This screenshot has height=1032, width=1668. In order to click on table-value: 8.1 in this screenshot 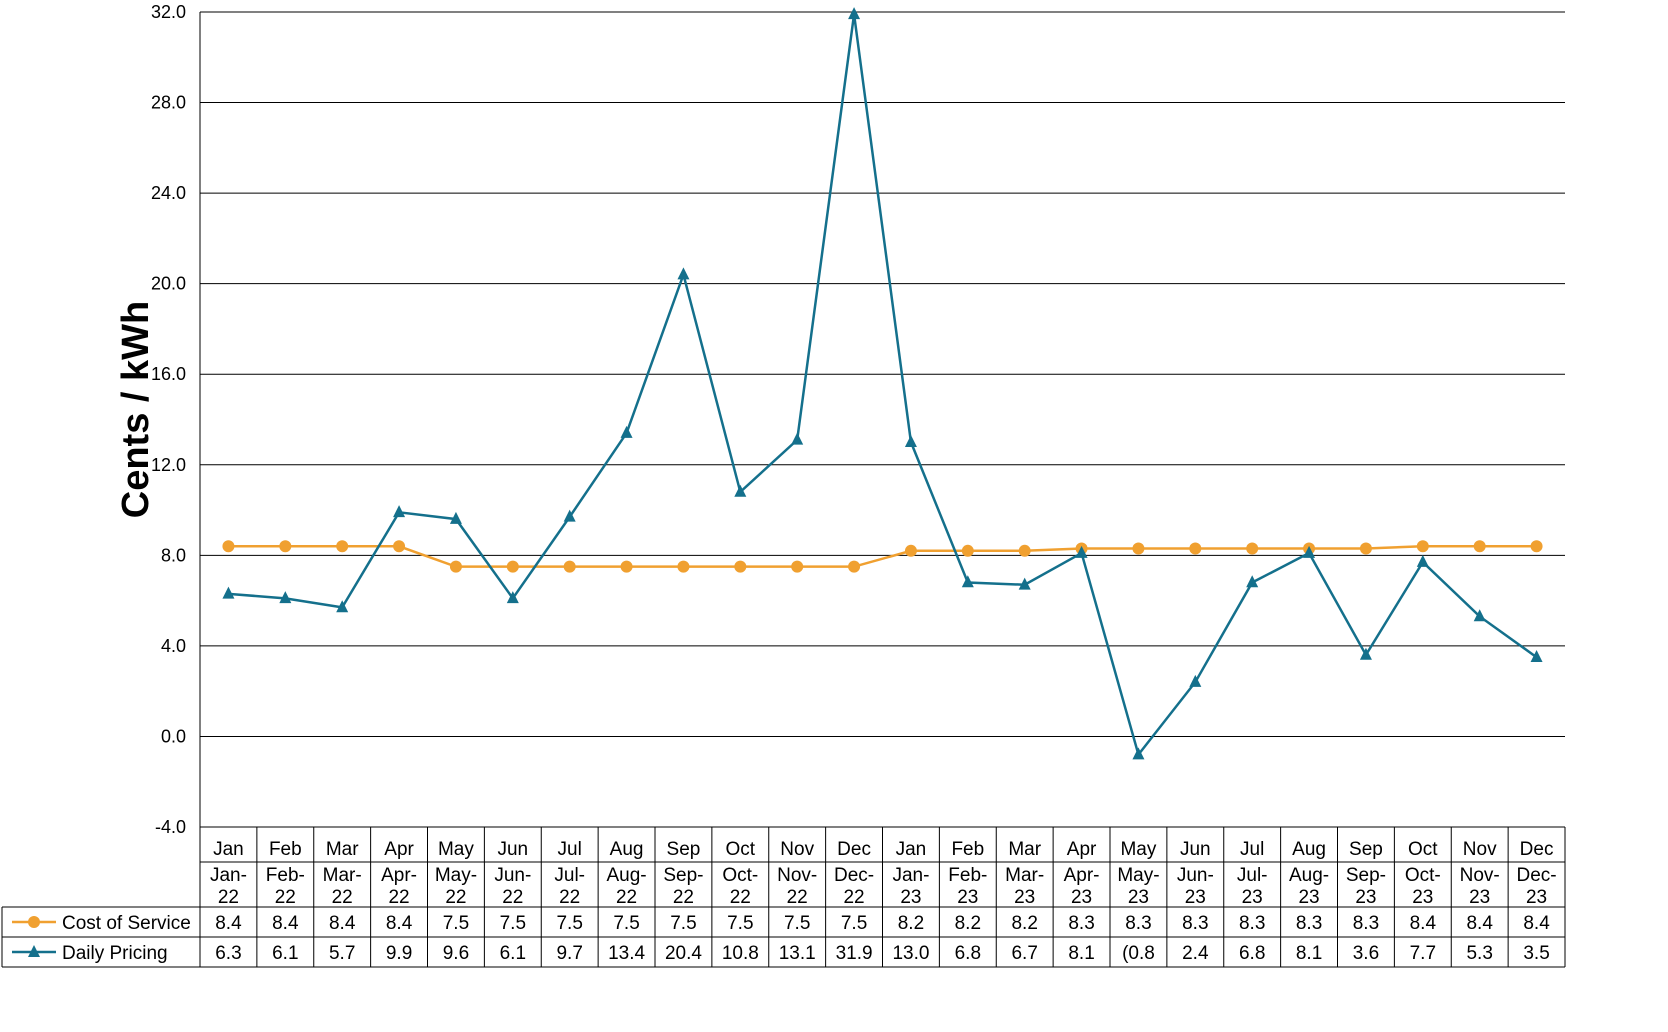, I will do `click(1081, 953)`.